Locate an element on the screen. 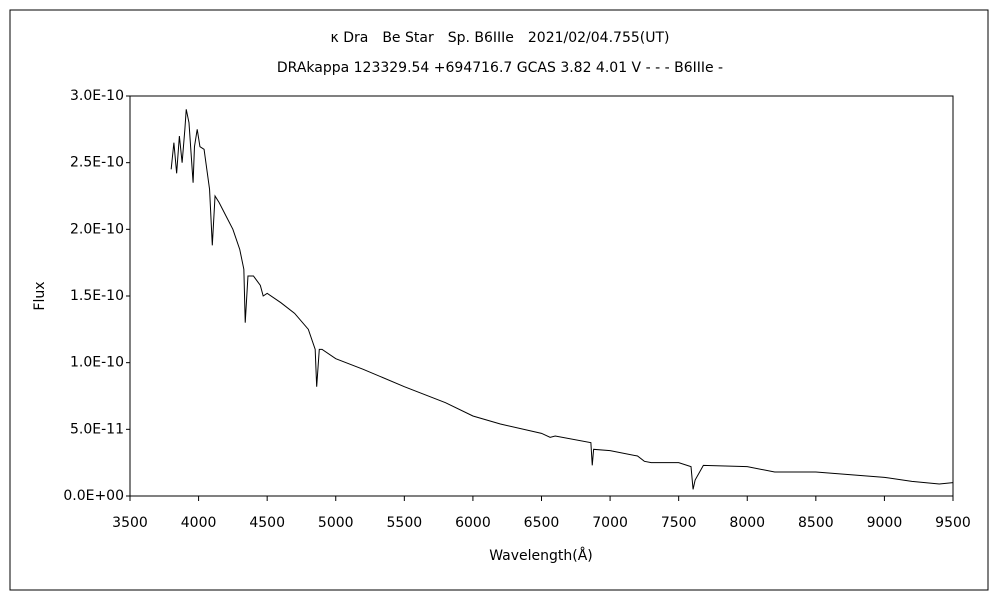 This screenshot has height=600, width=1000. x-tick-label: 5500 is located at coordinates (405, 523).